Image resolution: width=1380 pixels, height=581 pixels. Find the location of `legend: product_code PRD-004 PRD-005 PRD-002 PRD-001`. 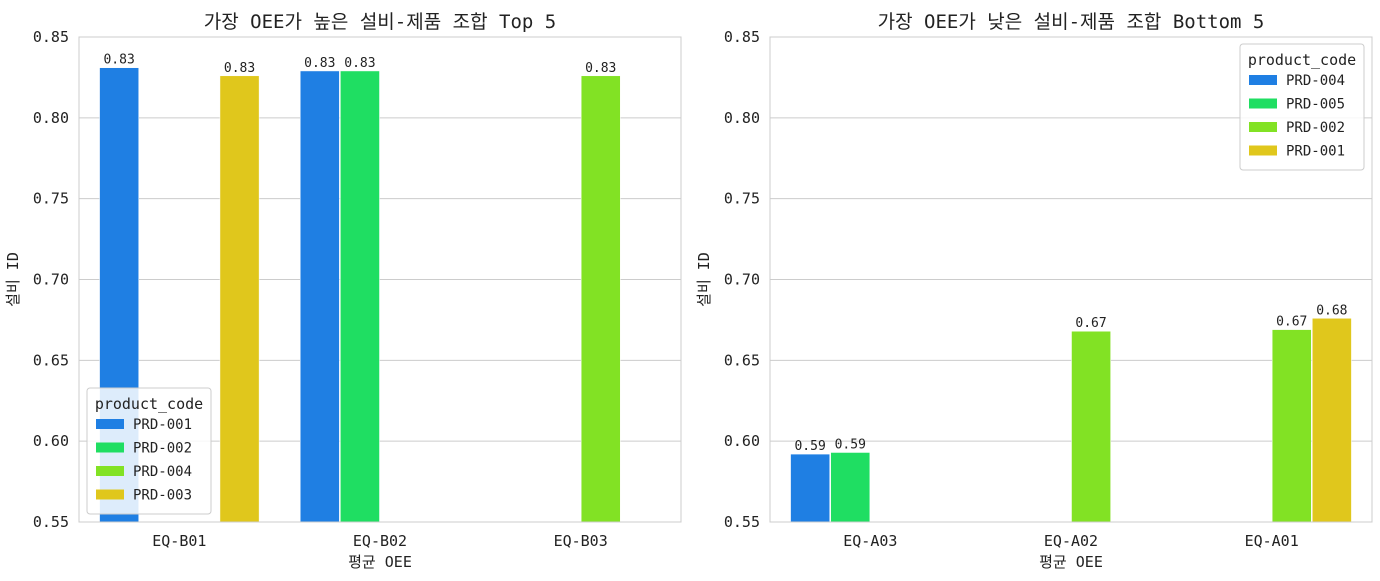

legend: product_code PRD-004 PRD-005 PRD-002 PRD-001 is located at coordinates (1302, 107).